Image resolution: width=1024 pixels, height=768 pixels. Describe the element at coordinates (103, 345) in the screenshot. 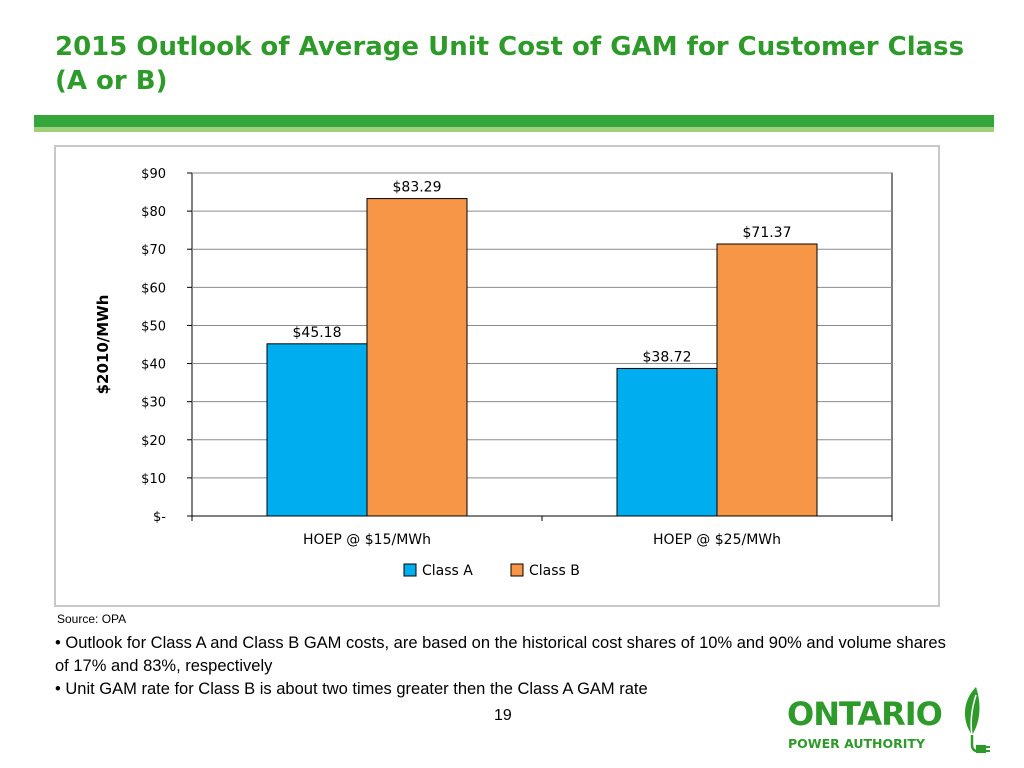

I see `y-axis-label: $2010/MWh` at that location.